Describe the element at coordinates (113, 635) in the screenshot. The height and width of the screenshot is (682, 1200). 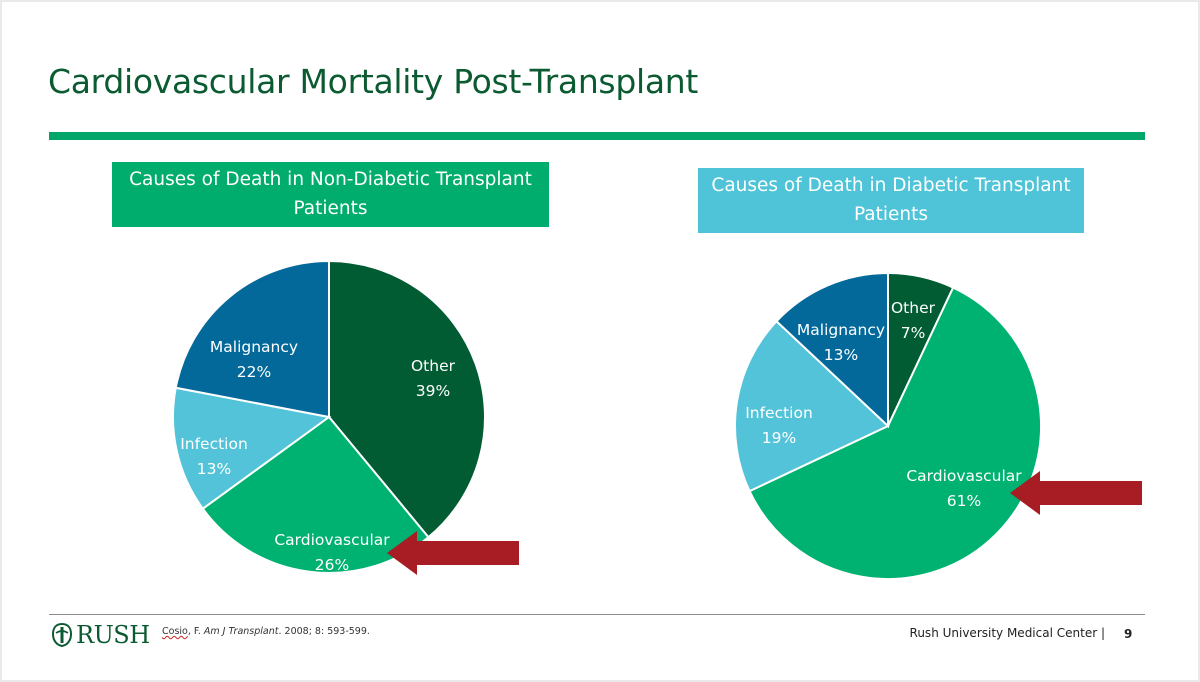
I see `logo-wordmark: RUSH` at that location.